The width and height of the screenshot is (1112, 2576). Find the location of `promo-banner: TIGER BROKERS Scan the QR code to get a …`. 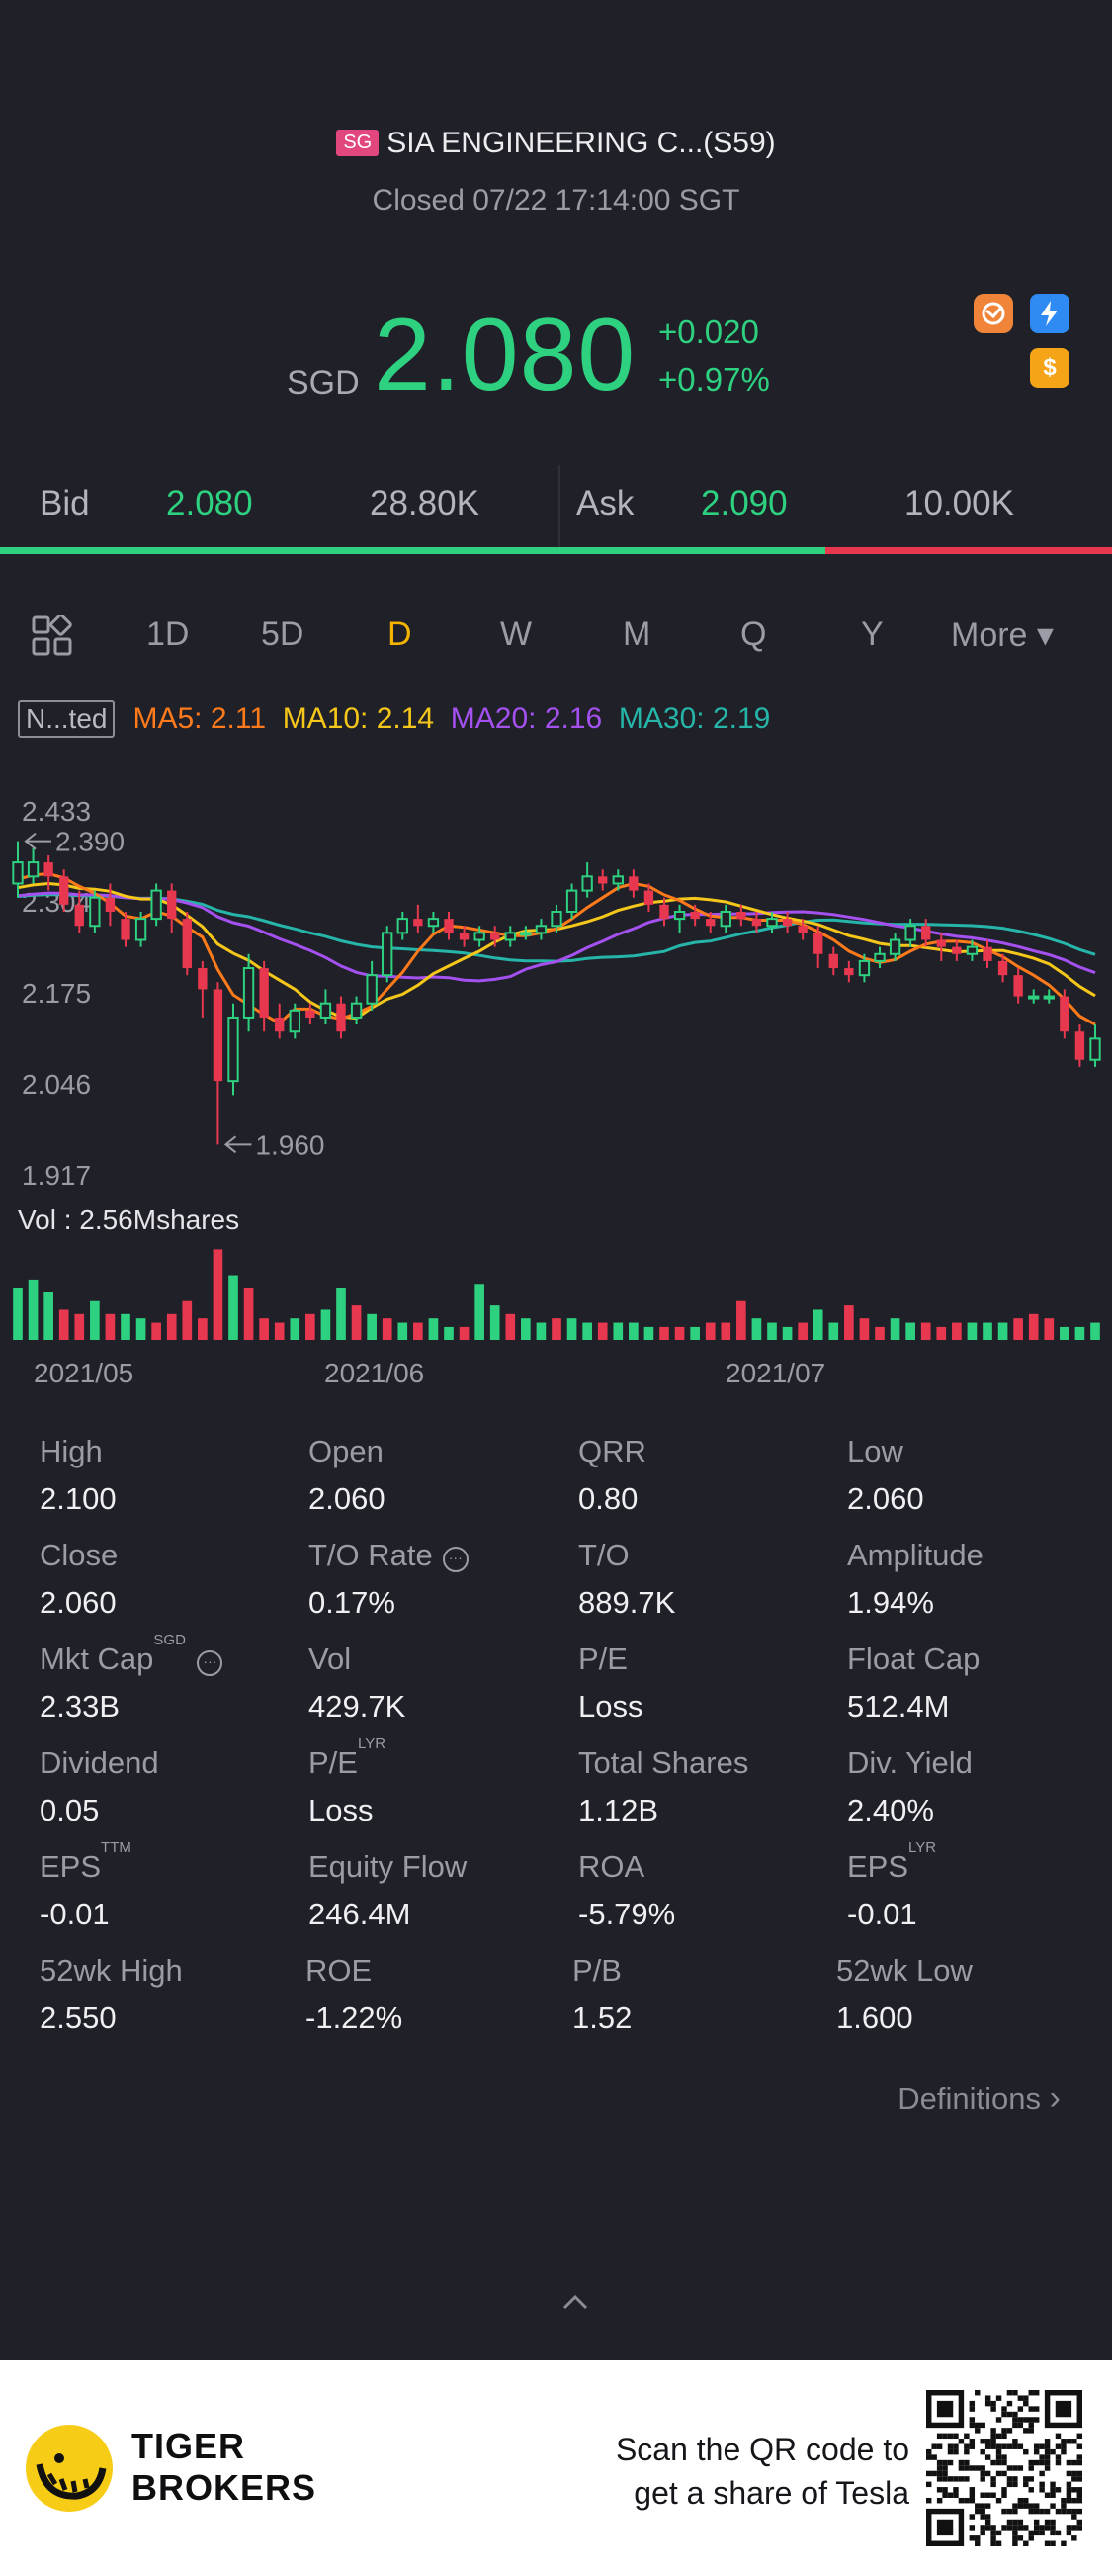

promo-banner: TIGER BROKERS Scan the QR code to get a … is located at coordinates (556, 2468).